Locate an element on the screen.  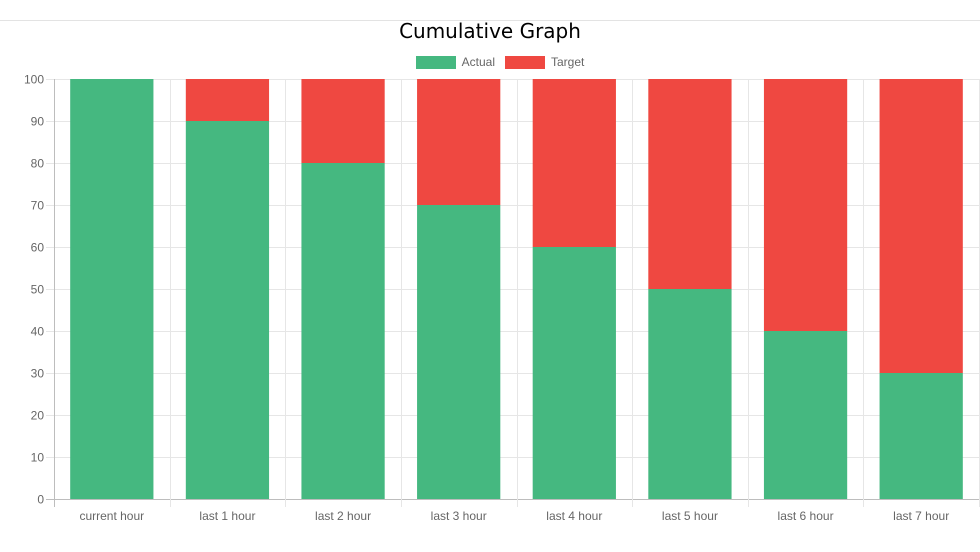
y-tick-label: 100 is located at coordinates (34, 80).